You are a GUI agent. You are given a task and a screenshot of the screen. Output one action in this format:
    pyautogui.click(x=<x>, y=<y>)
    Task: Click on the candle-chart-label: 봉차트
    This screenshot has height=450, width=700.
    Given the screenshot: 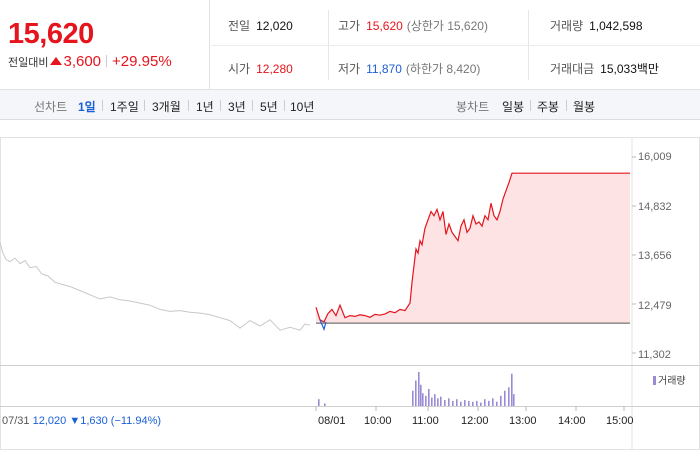 What is the action you would take?
    pyautogui.click(x=473, y=107)
    